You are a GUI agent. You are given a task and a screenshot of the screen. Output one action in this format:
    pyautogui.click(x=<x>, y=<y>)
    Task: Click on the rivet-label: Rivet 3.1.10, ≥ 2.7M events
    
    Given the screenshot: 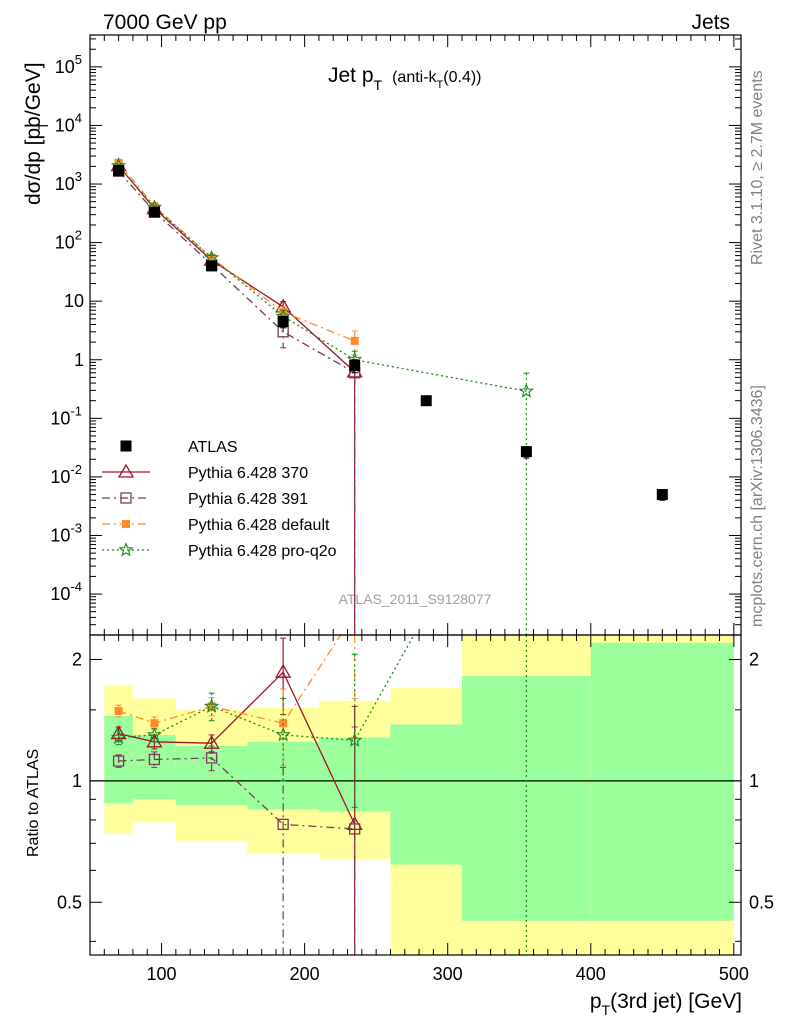 What is the action you would take?
    pyautogui.click(x=757, y=167)
    